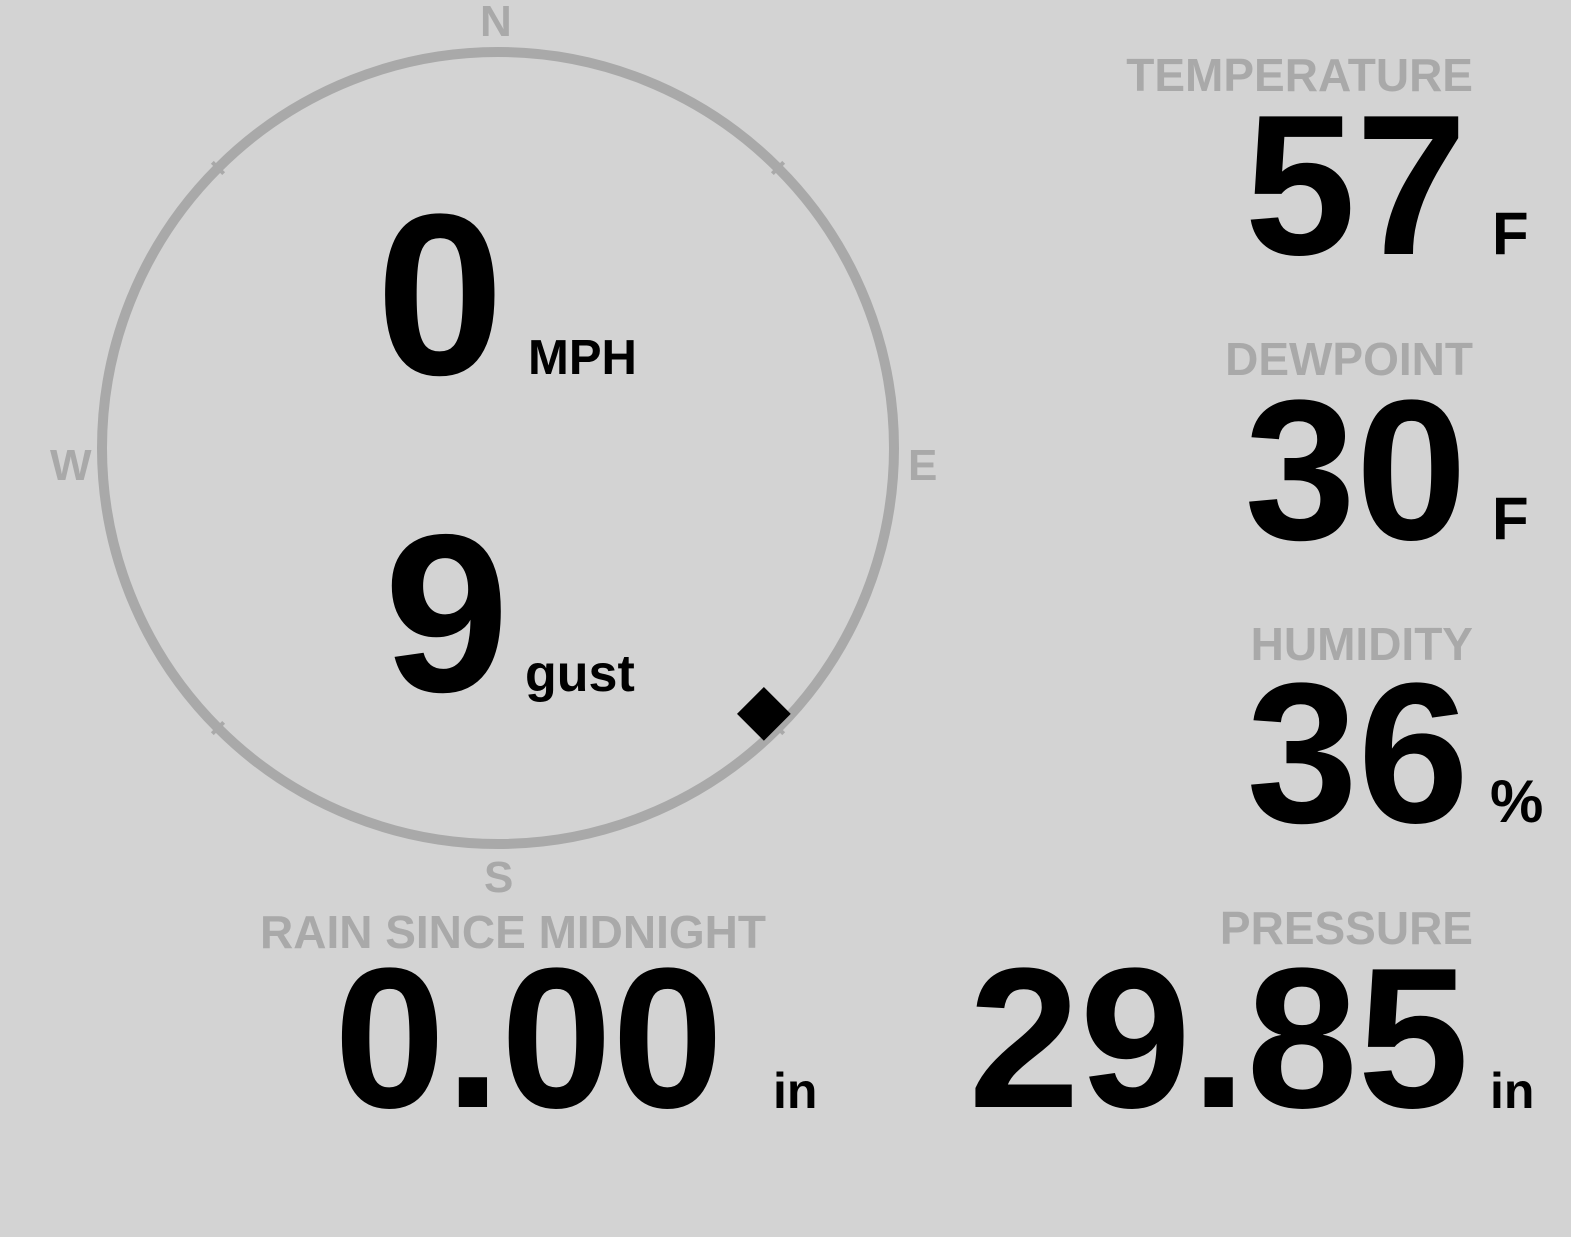 This screenshot has width=1571, height=1237. Describe the element at coordinates (1355, 185) in the screenshot. I see `temperature-value: 57` at that location.